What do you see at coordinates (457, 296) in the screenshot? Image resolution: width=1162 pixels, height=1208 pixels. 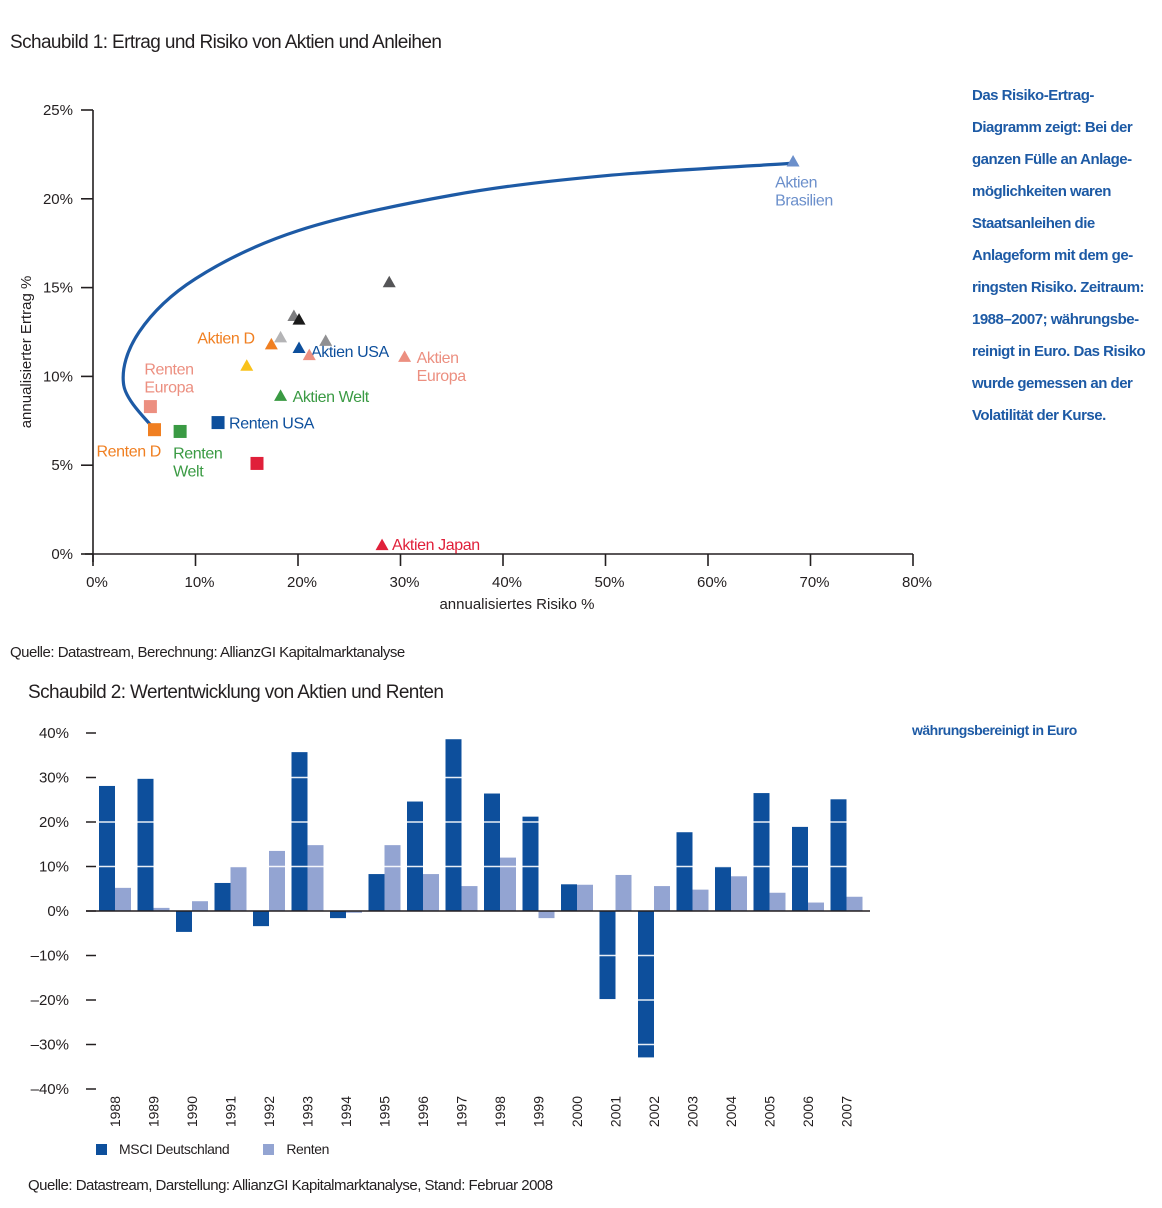 I see `efficient-frontier-curve` at bounding box center [457, 296].